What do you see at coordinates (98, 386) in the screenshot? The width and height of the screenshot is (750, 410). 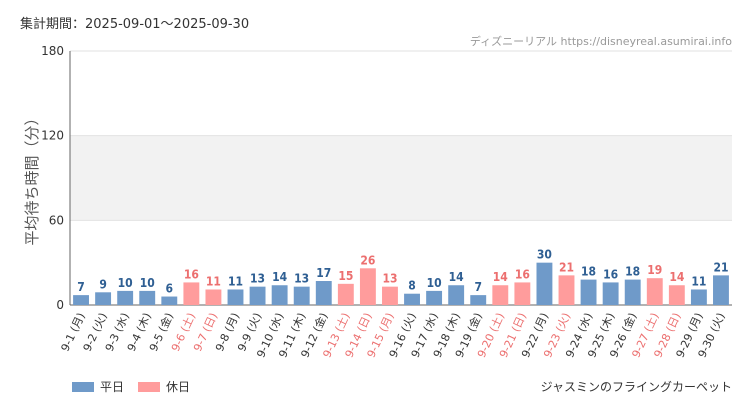 I see `legend-weekday: 平日` at bounding box center [98, 386].